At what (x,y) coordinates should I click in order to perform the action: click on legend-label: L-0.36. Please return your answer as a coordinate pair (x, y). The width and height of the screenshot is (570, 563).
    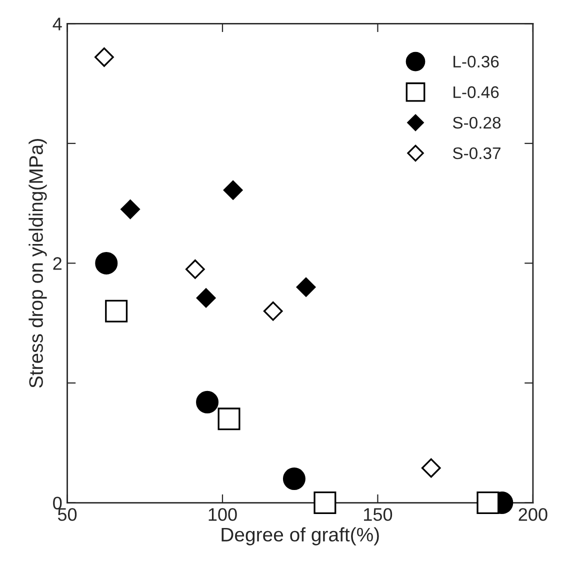
    Looking at the image, I should click on (476, 62).